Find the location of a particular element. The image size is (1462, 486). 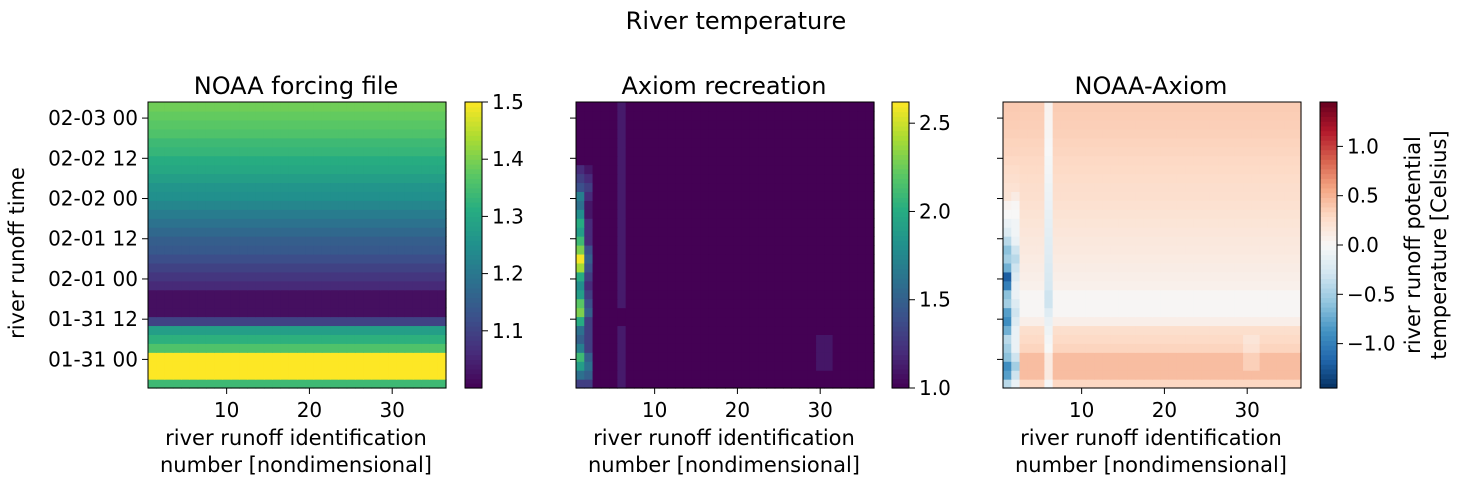

x-tick-label: 30 is located at coordinates (819, 410).